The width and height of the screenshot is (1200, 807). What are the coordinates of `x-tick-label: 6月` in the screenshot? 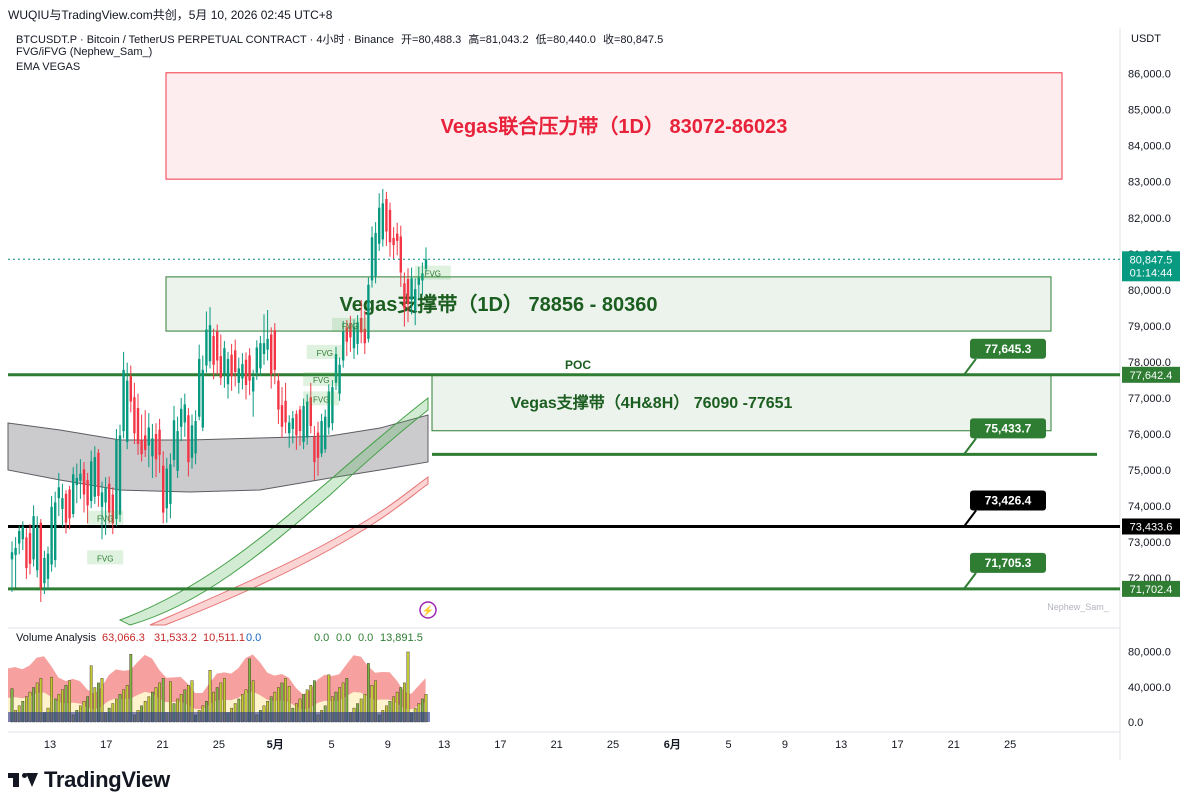 It's located at (672, 744).